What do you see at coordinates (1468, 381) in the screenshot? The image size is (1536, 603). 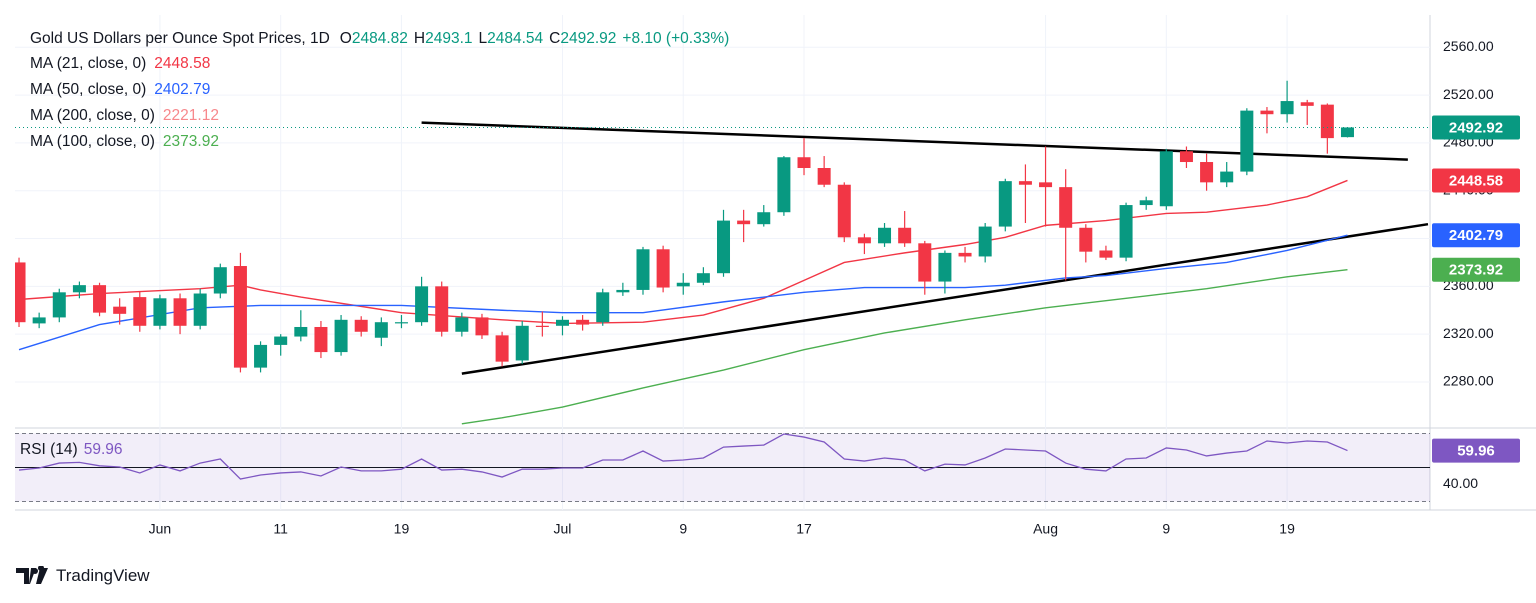 I see `y-tick-label: 2280.00` at bounding box center [1468, 381].